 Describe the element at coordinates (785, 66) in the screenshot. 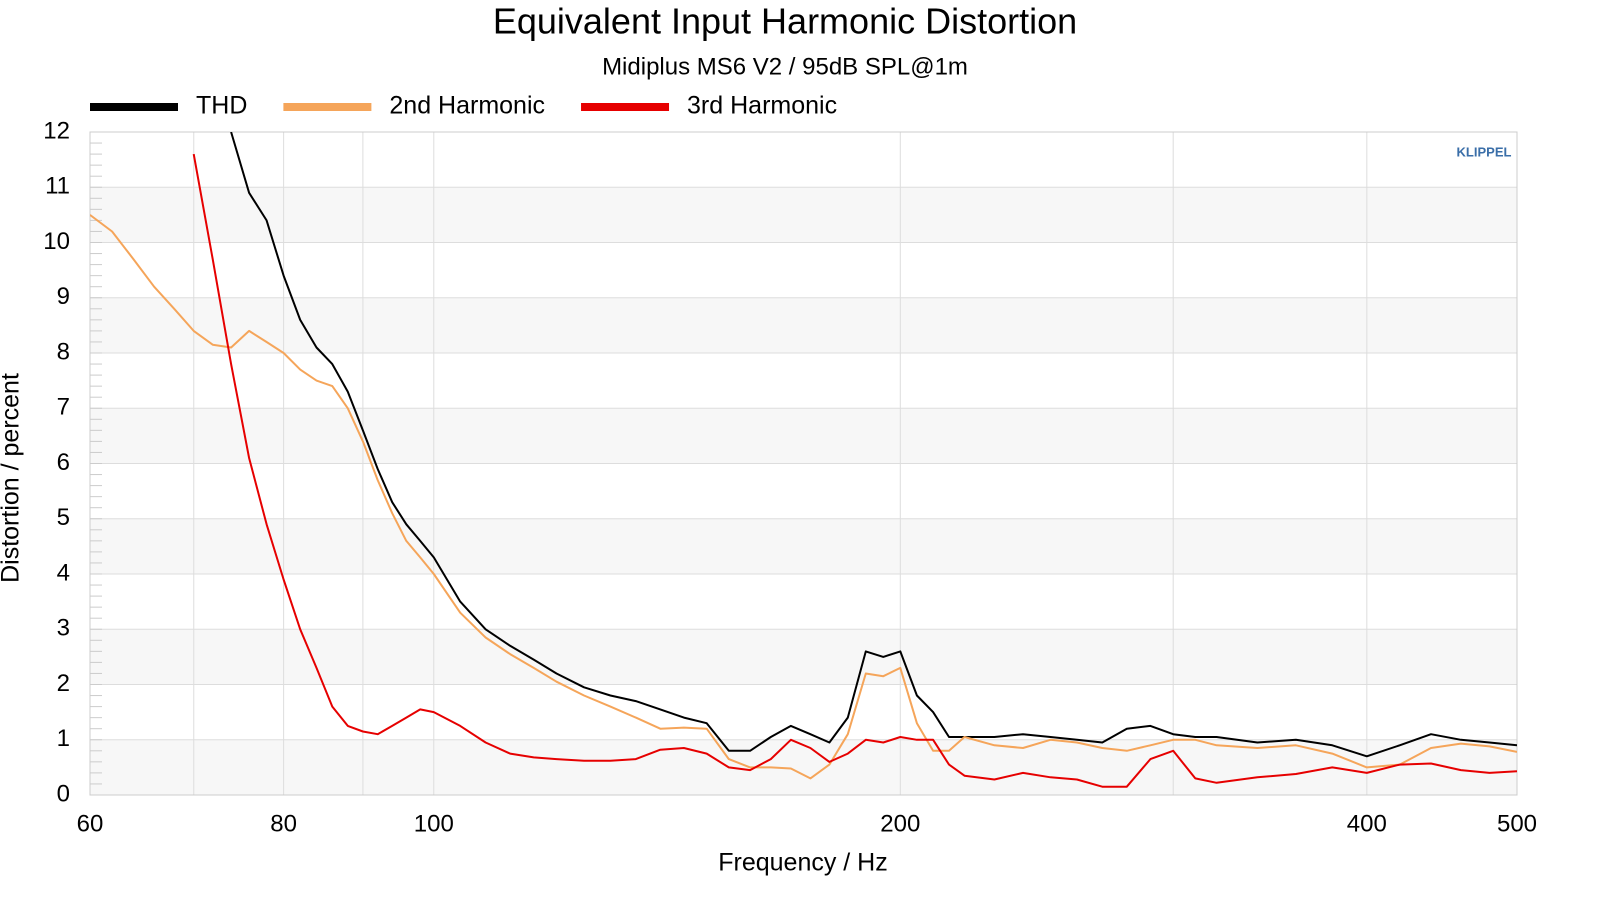

I see `chart-subtitle: Midiplus MS6 V2 / 95dB SPL@1m` at that location.